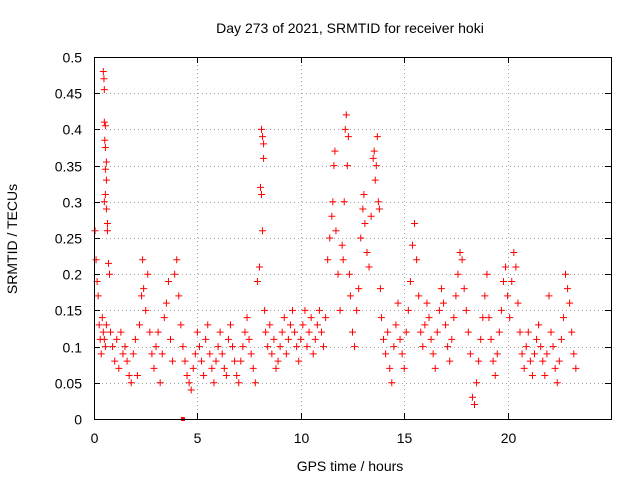 The height and width of the screenshot is (480, 640). I want to click on y-tick-label: 0.5, so click(73, 58).